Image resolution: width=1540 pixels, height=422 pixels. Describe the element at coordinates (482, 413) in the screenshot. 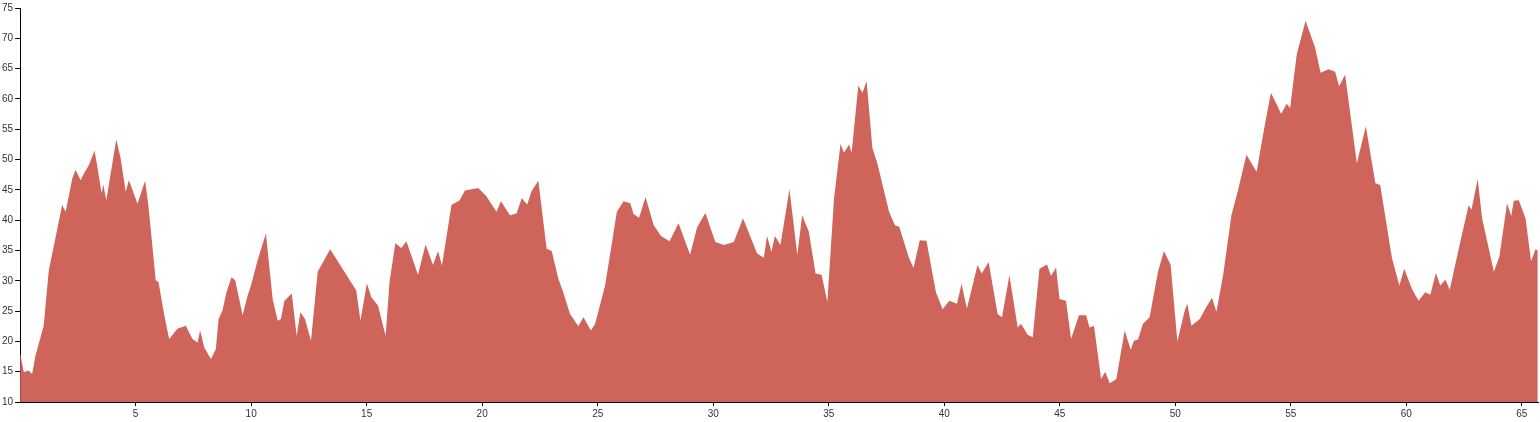

I see `x-tick-label: 20` at that location.